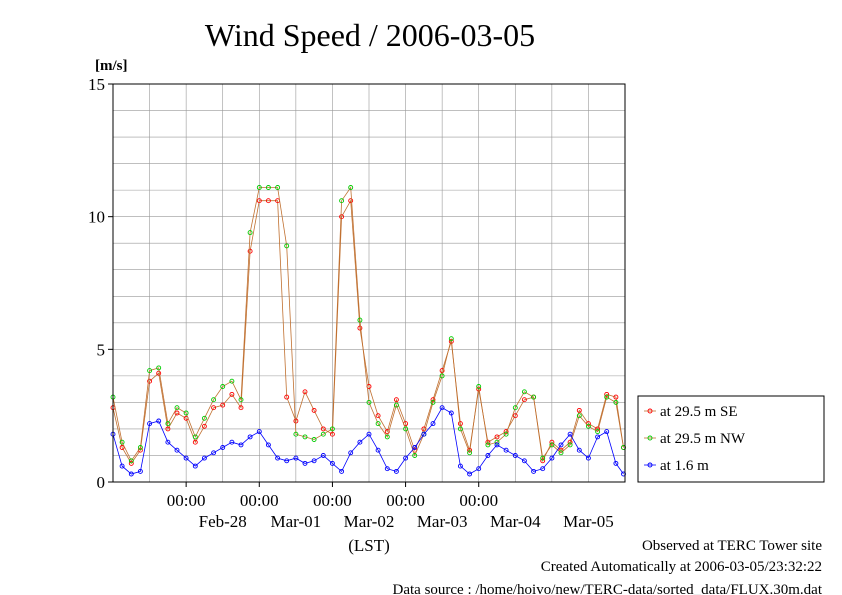 Image resolution: width=842 pixels, height=595 pixels. Describe the element at coordinates (96, 84) in the screenshot. I see `y-tick-label: 15` at that location.